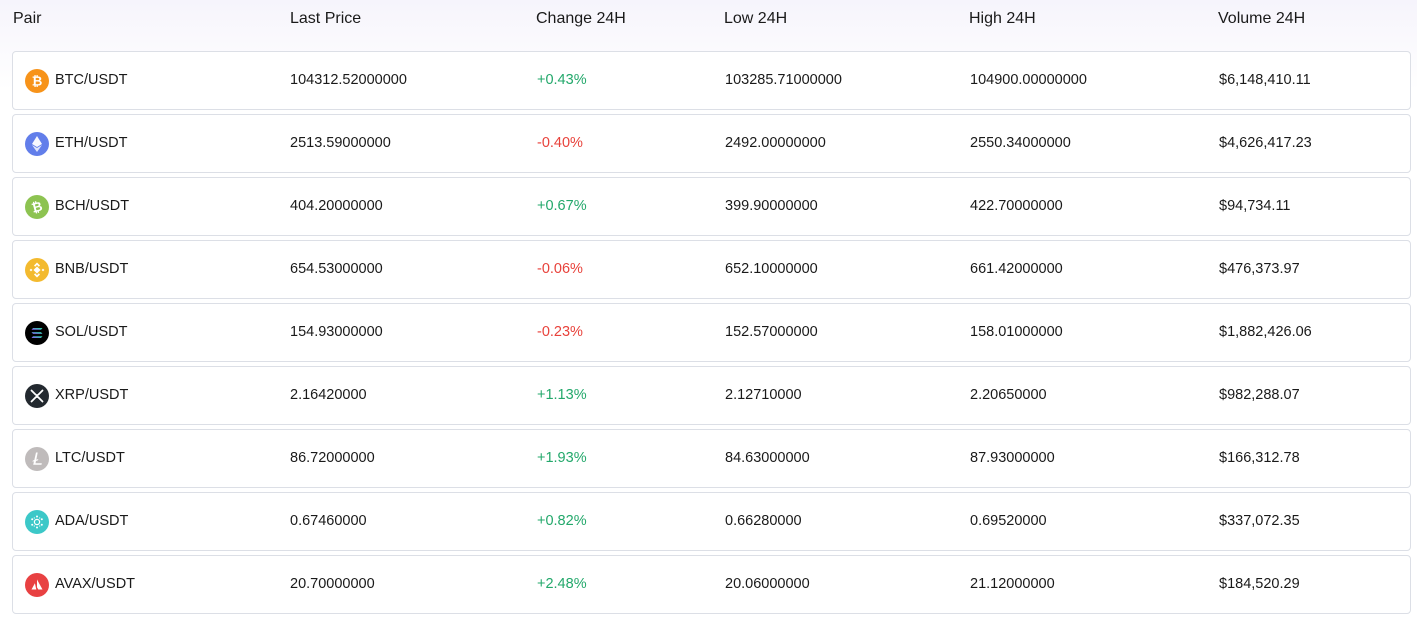  I want to click on pair-name: ADA/USDT, so click(92, 521).